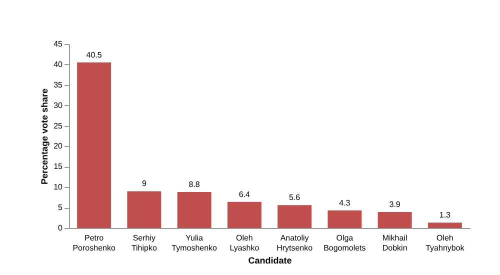 The width and height of the screenshot is (500, 275). Describe the element at coordinates (59, 44) in the screenshot. I see `y-tick-label: 45` at that location.